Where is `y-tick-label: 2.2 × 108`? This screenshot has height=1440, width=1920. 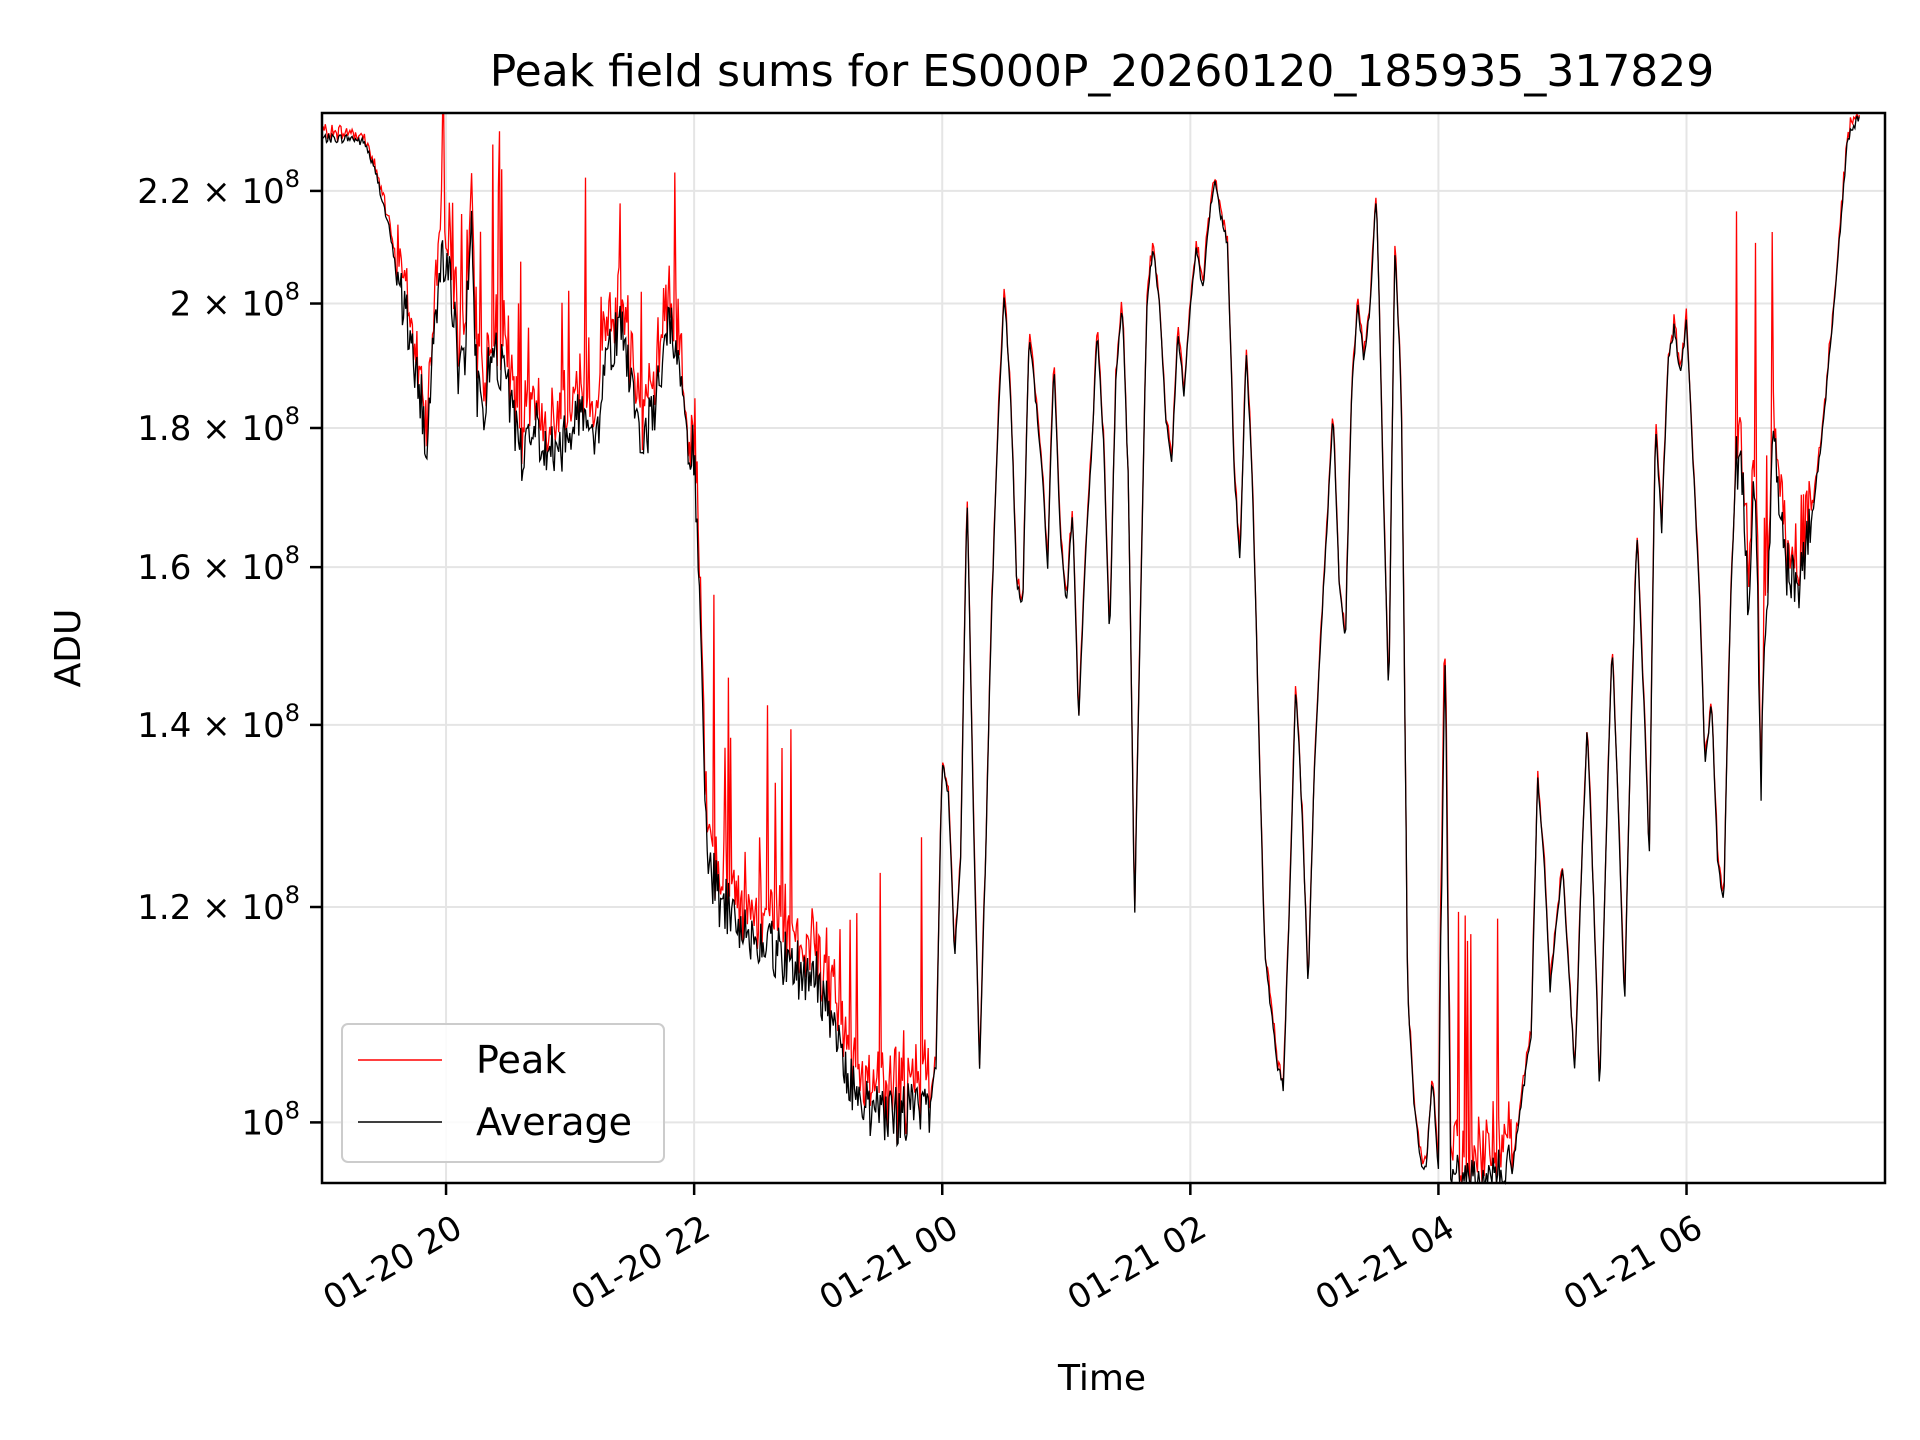 y-tick-label: 2.2 × 108 is located at coordinates (218, 188).